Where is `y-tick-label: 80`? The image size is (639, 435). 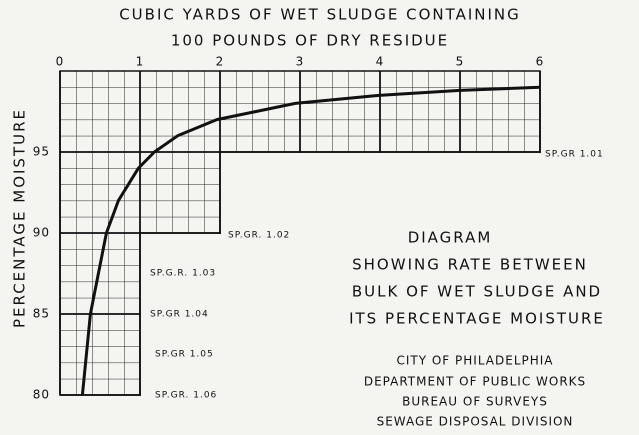 y-tick-label: 80 is located at coordinates (41, 395).